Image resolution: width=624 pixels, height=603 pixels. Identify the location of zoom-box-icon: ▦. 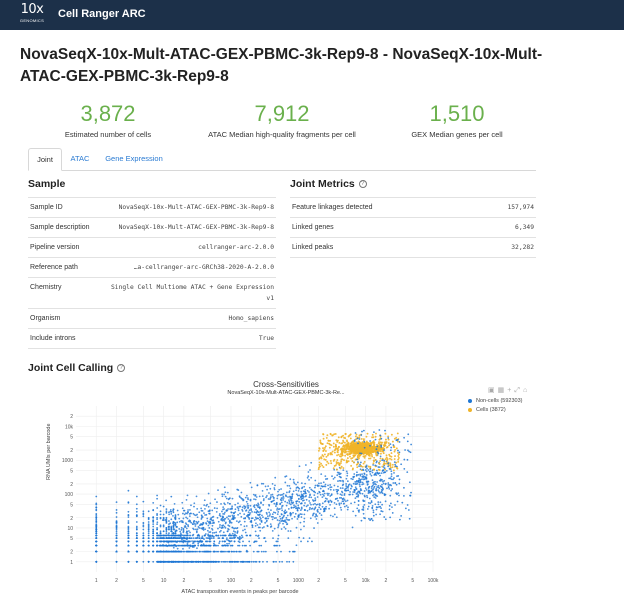
(502, 390).